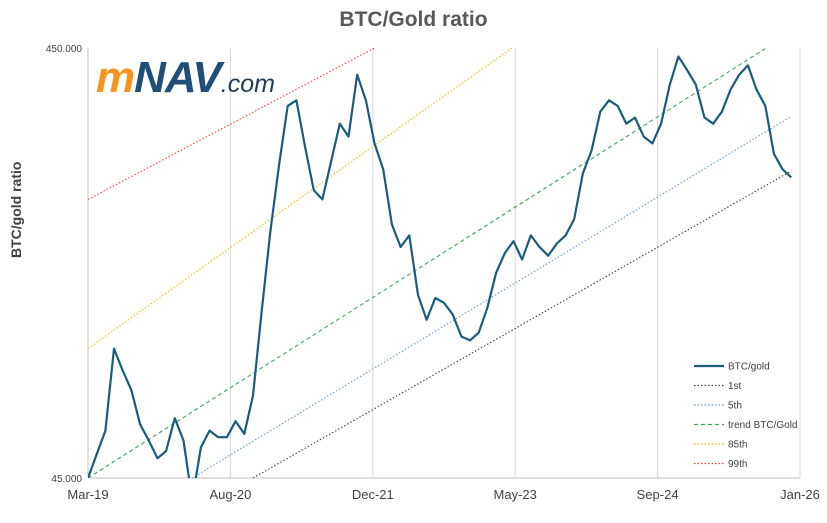 Image resolution: width=827 pixels, height=523 pixels. What do you see at coordinates (515, 494) in the screenshot?
I see `x-tick-label: May-23` at bounding box center [515, 494].